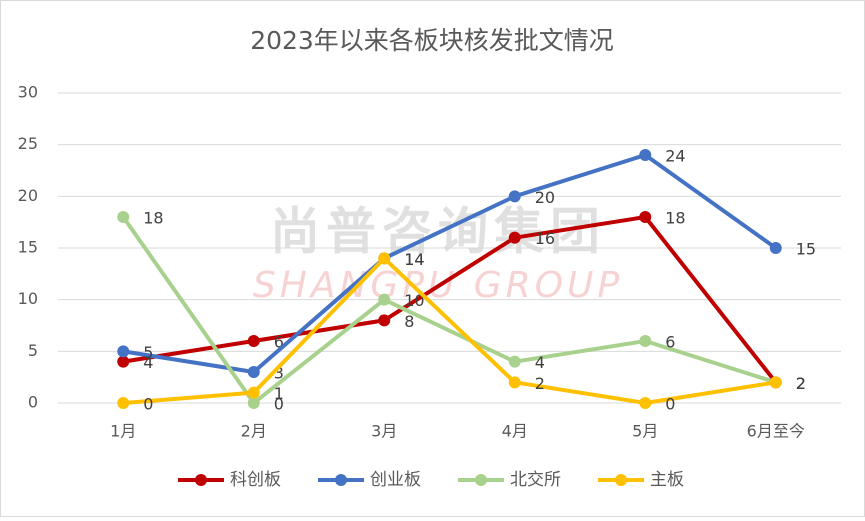 The width and height of the screenshot is (865, 521). Describe the element at coordinates (545, 238) in the screenshot. I see `data-label: 16` at that location.